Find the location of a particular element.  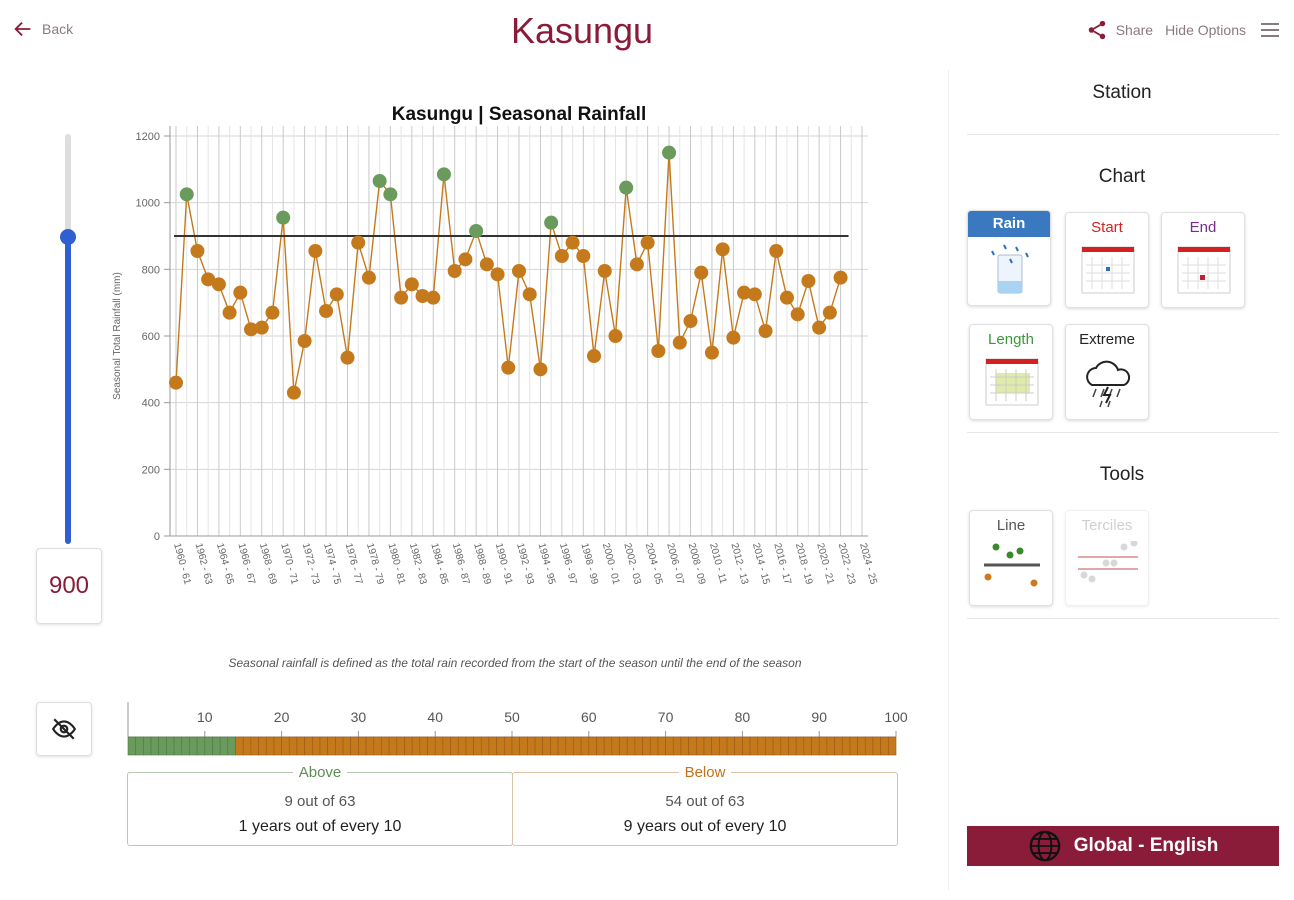

y-tick-label: 200 is located at coordinates (151, 470).